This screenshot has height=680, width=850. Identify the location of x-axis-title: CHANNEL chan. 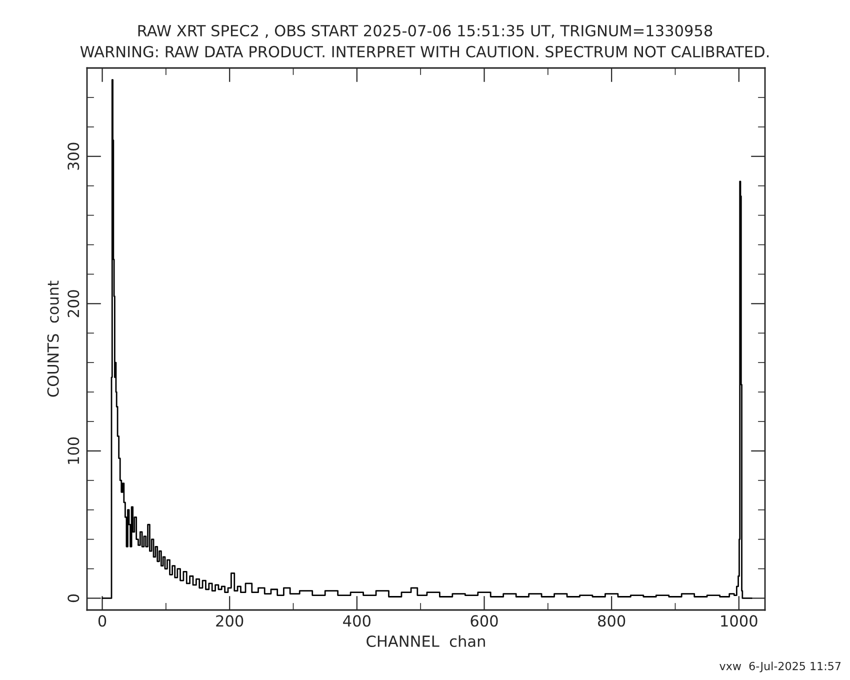
(425, 641).